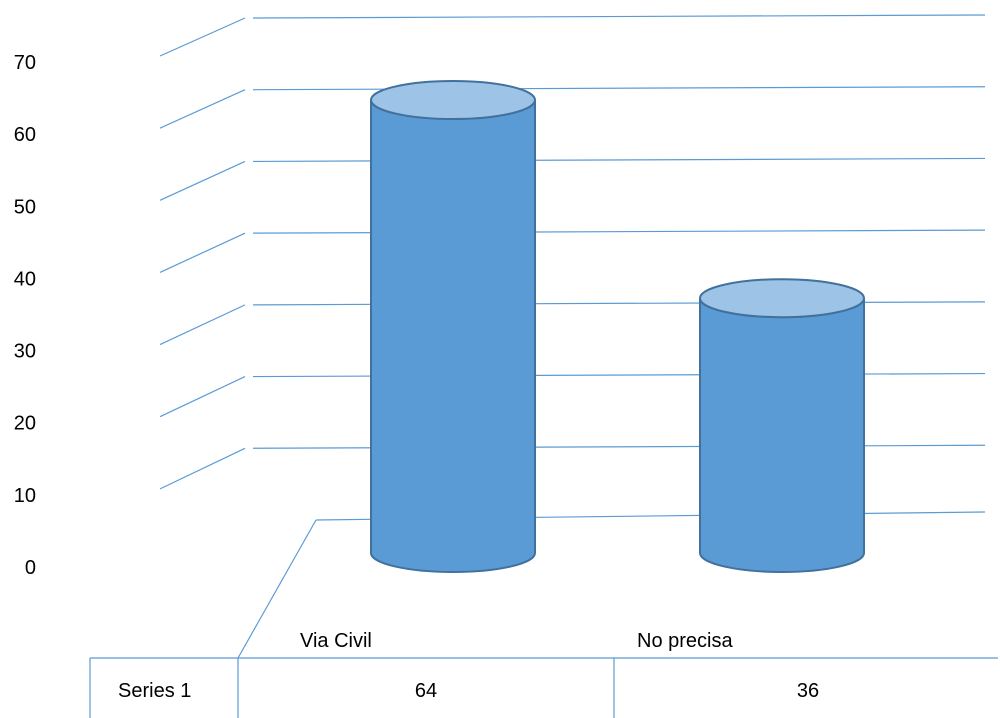 The image size is (1000, 718). I want to click on category-label: Via Civil, so click(336, 641).